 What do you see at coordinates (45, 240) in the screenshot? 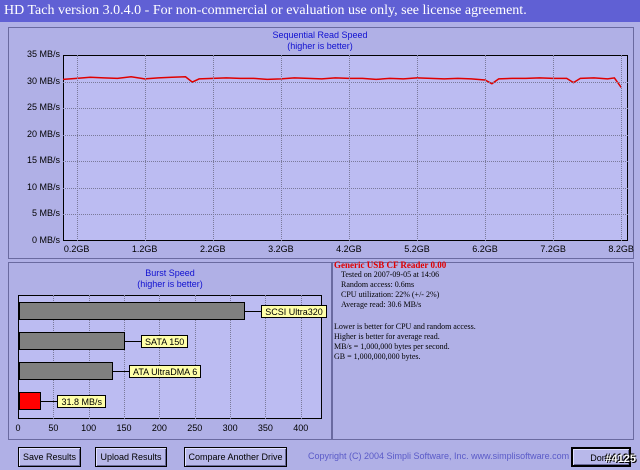
I see `read-y-tick-label: 0 MB/s` at bounding box center [45, 240].